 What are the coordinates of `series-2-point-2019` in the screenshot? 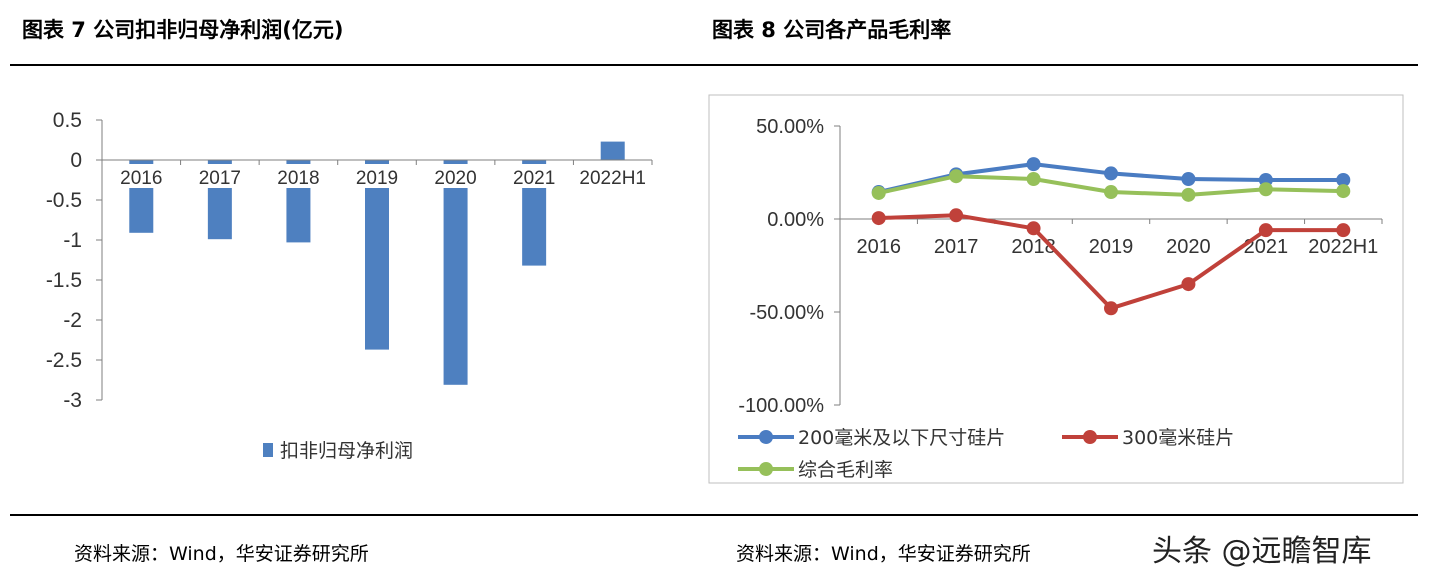 It's located at (1111, 192).